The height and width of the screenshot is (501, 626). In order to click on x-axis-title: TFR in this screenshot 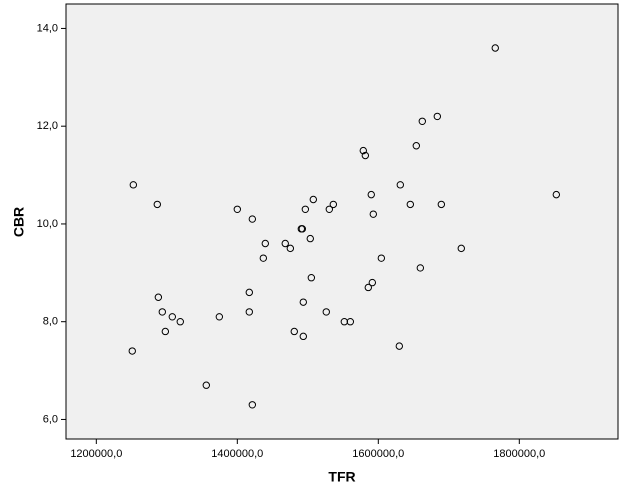, I will do `click(341, 477)`.